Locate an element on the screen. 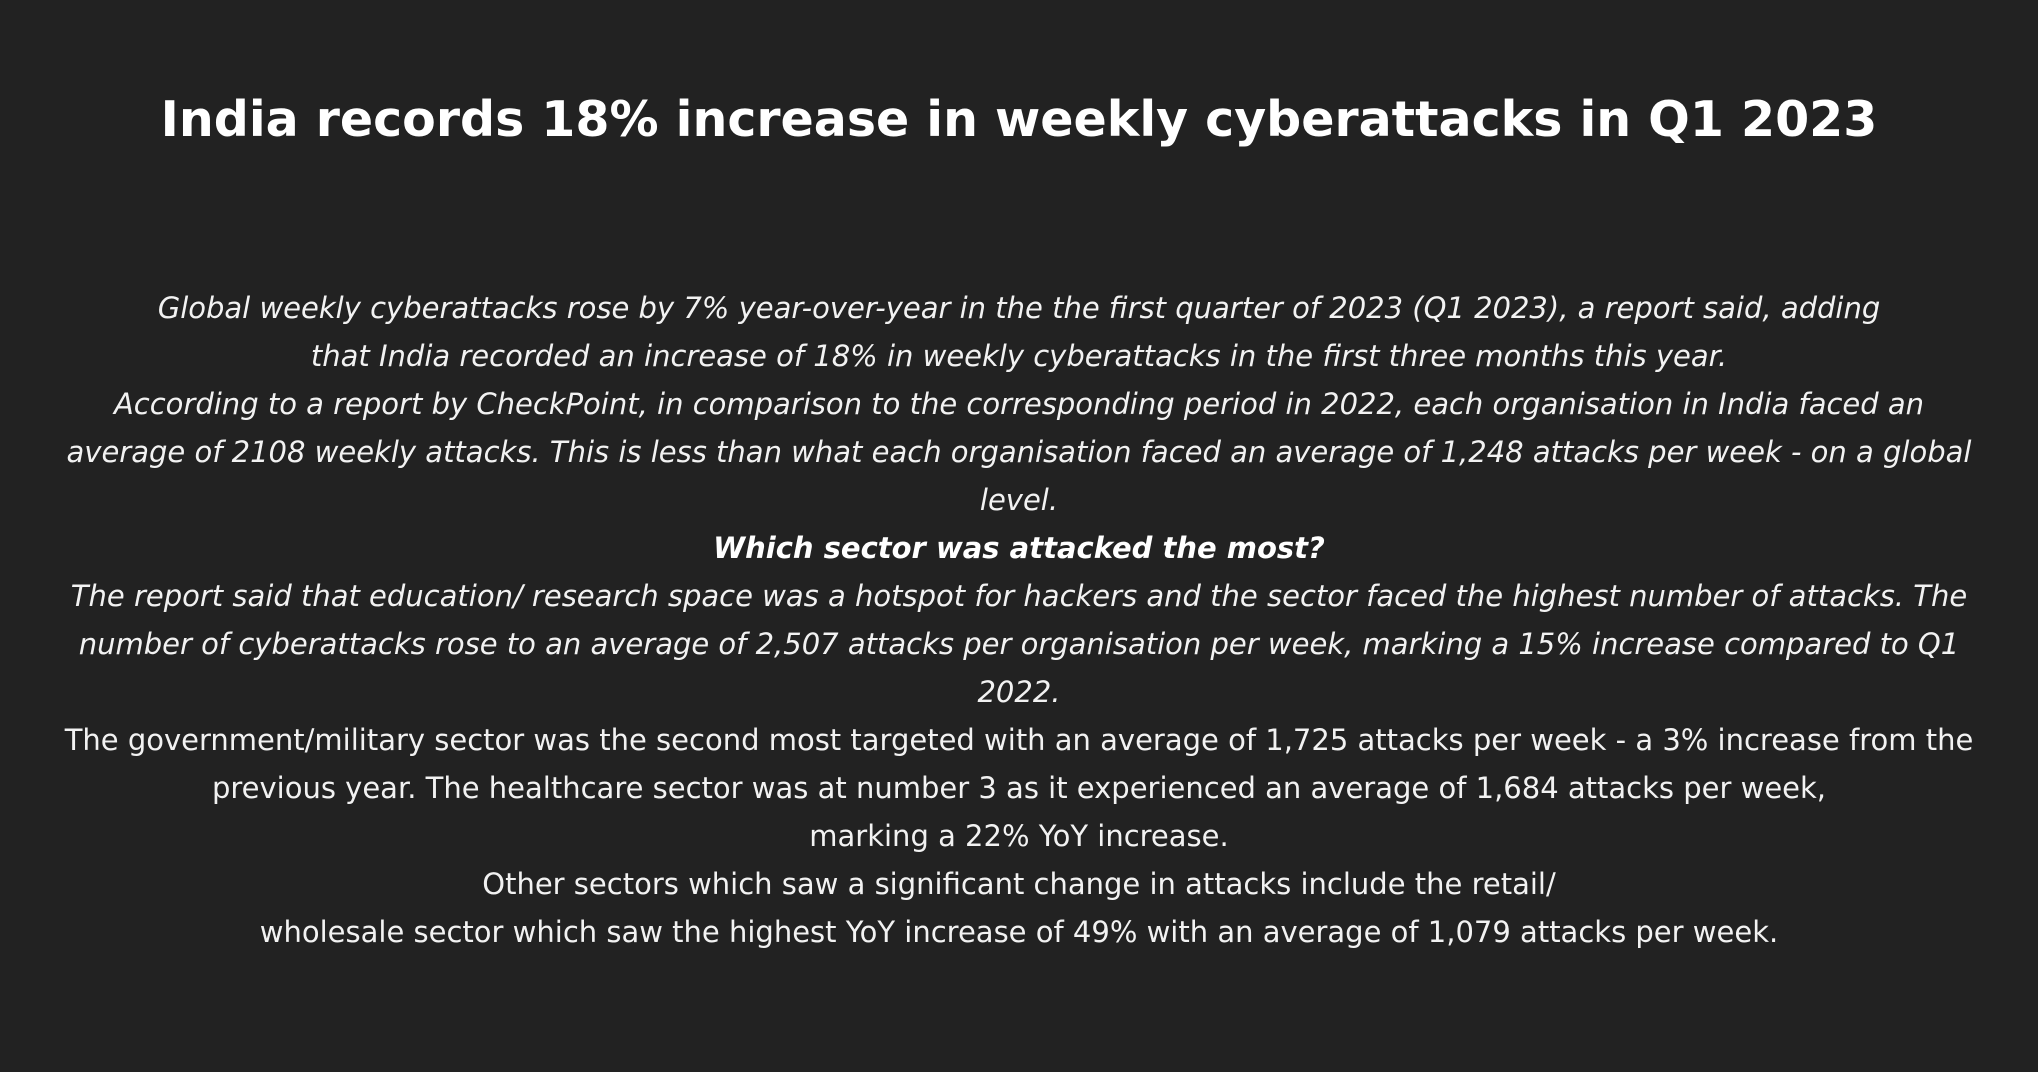 The width and height of the screenshot is (2038, 1072). sector-line: marking a 22% YoY increase. is located at coordinates (1019, 836).